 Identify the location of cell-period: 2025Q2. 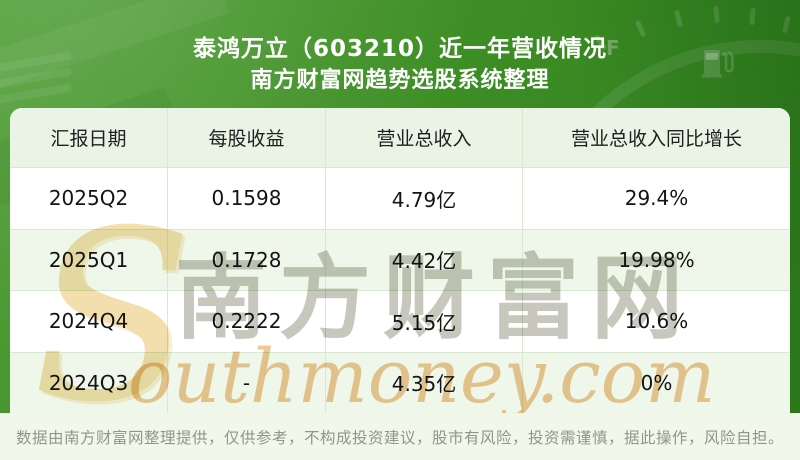
(88, 198).